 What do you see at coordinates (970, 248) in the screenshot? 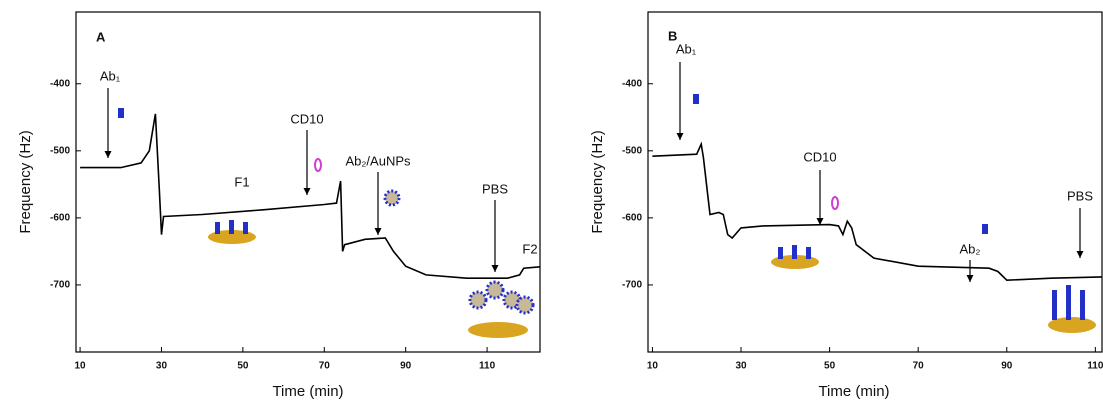
I see `annotation: Ab₂` at bounding box center [970, 248].